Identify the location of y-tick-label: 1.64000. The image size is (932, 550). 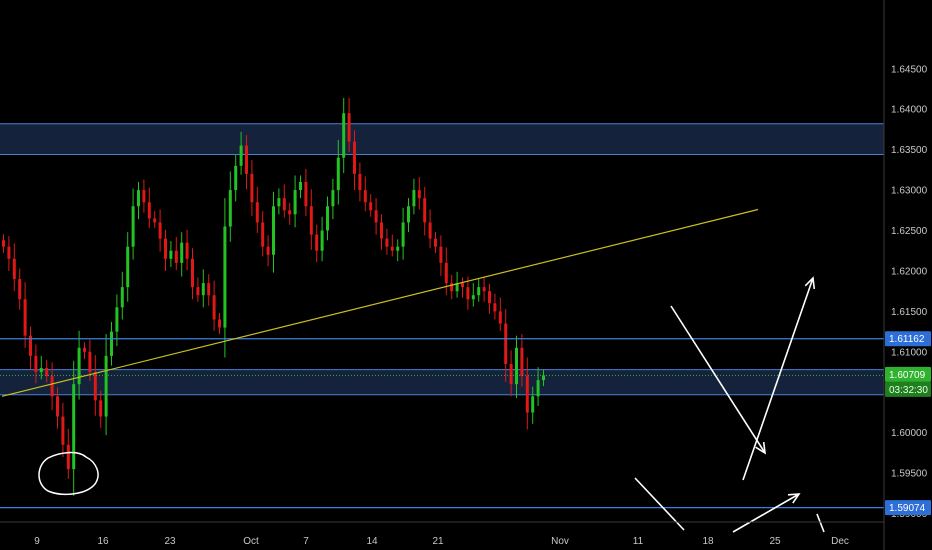
(909, 110).